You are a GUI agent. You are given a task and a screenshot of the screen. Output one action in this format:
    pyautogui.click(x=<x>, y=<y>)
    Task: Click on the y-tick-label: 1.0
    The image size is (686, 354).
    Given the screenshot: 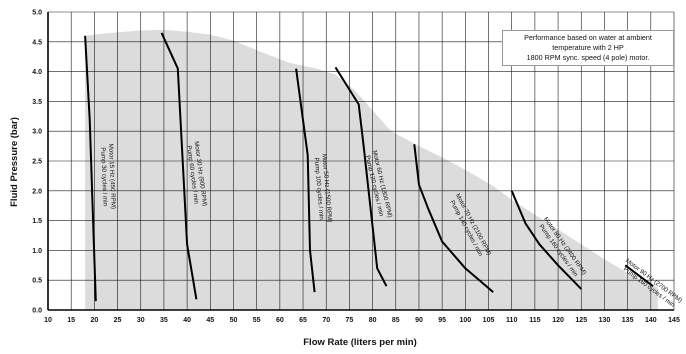 What is the action you would take?
    pyautogui.click(x=37, y=251)
    